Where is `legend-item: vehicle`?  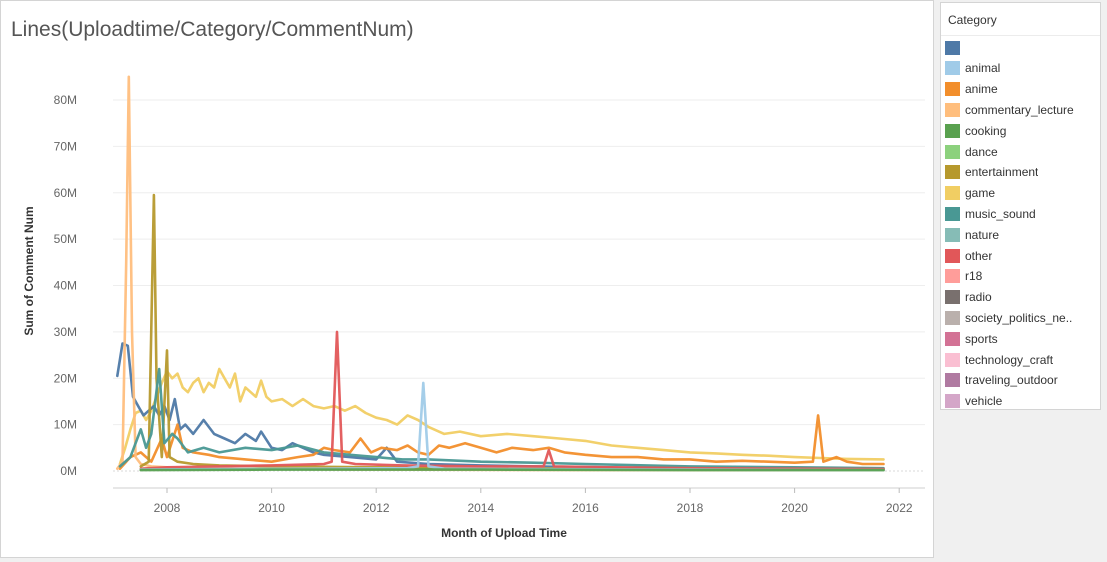 legend-item: vehicle is located at coordinates (1022, 401).